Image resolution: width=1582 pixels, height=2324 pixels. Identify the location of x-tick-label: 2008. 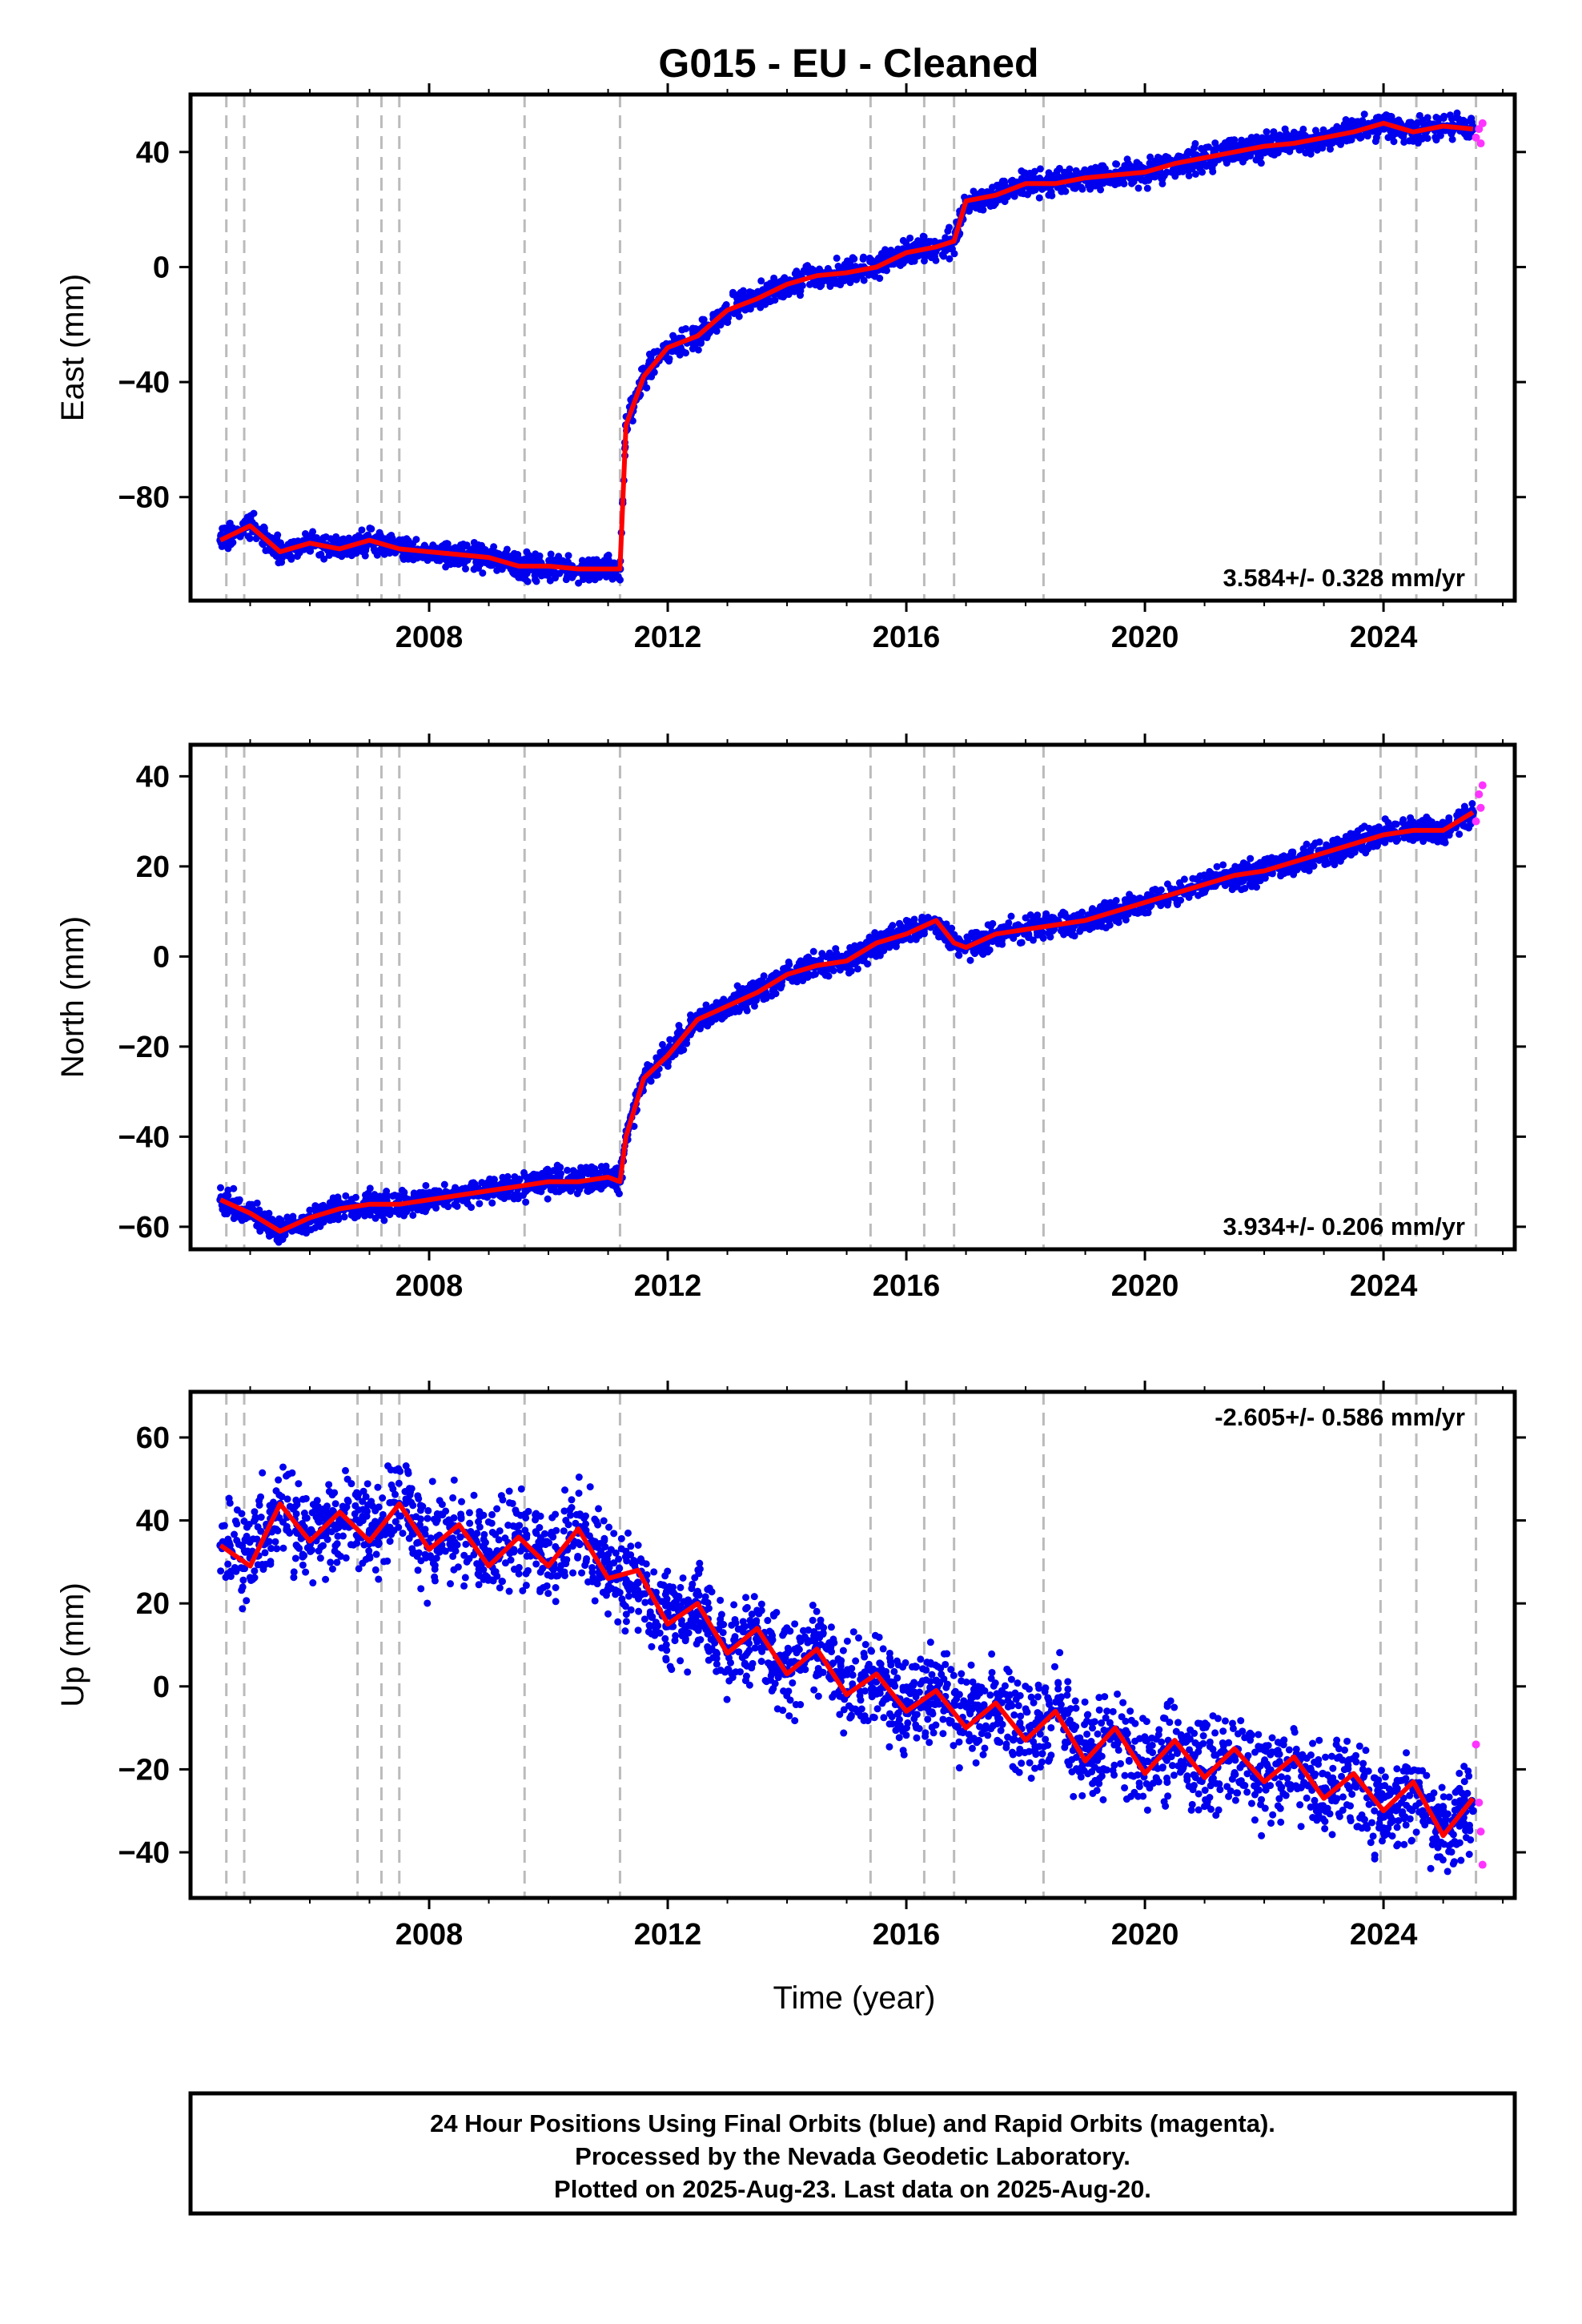
(430, 637).